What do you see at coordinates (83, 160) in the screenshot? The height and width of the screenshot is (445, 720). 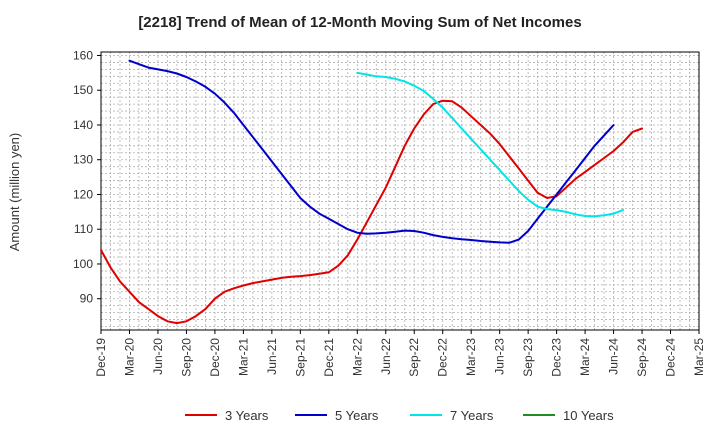 I see `y-tick-label: 130` at bounding box center [83, 160].